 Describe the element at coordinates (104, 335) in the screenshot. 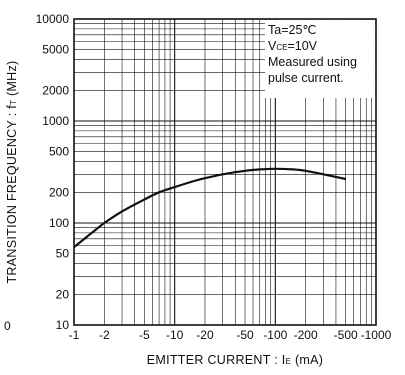

I see `x-tick-label: -2` at that location.